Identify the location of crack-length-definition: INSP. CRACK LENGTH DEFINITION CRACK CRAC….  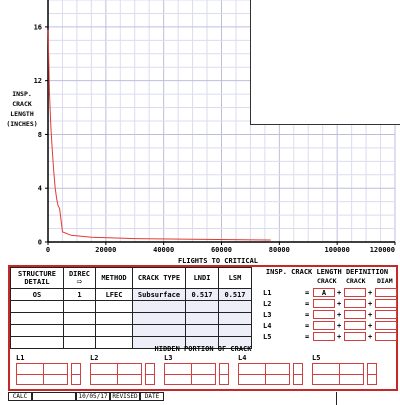
(327, 313).